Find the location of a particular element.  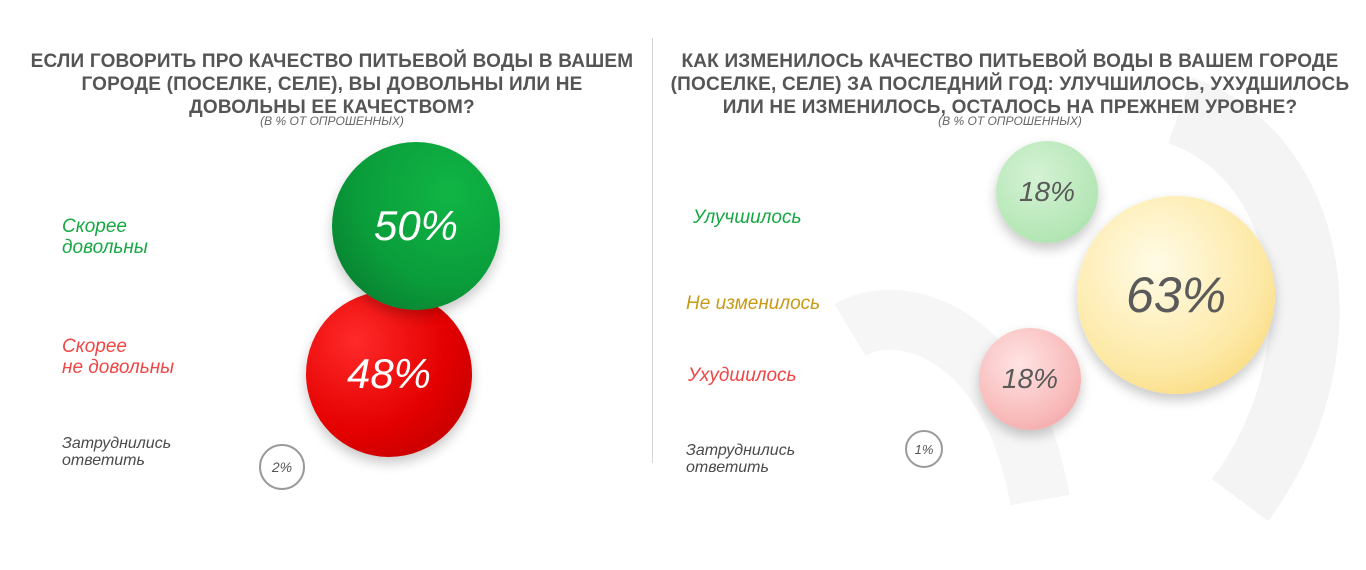

label-satisfied: Скорее довольны is located at coordinates (105, 237).